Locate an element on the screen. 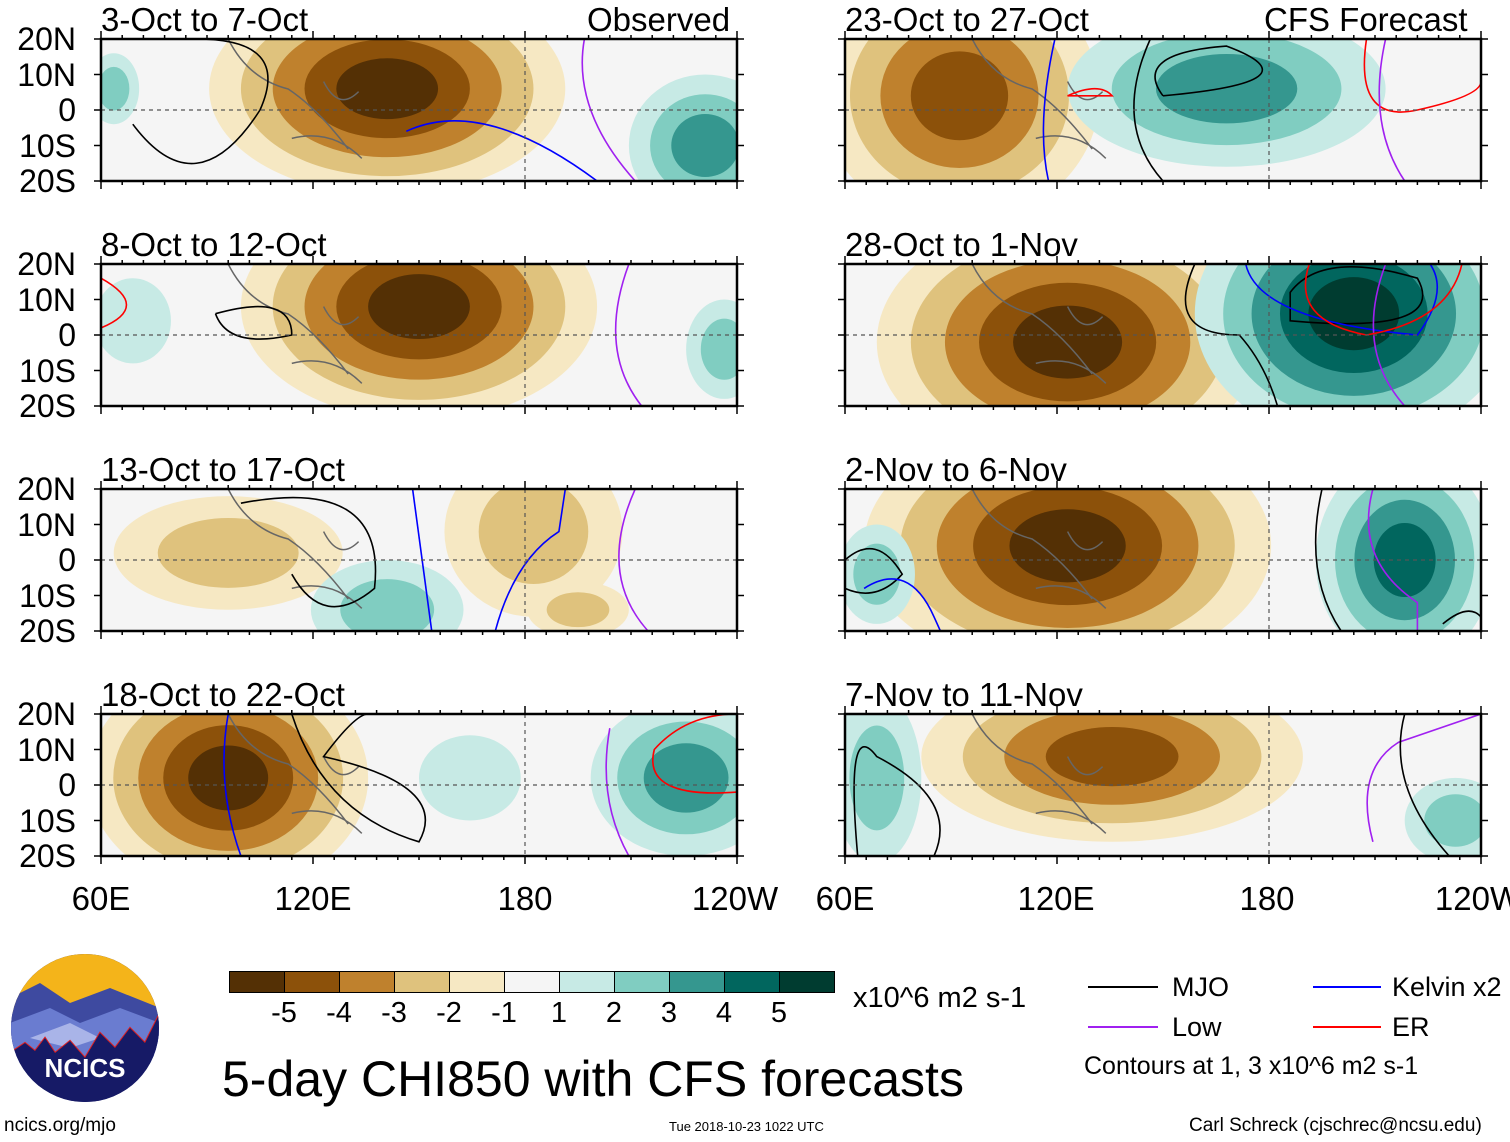 The image size is (1510, 1142). lon-label: 120E is located at coordinates (1056, 898).